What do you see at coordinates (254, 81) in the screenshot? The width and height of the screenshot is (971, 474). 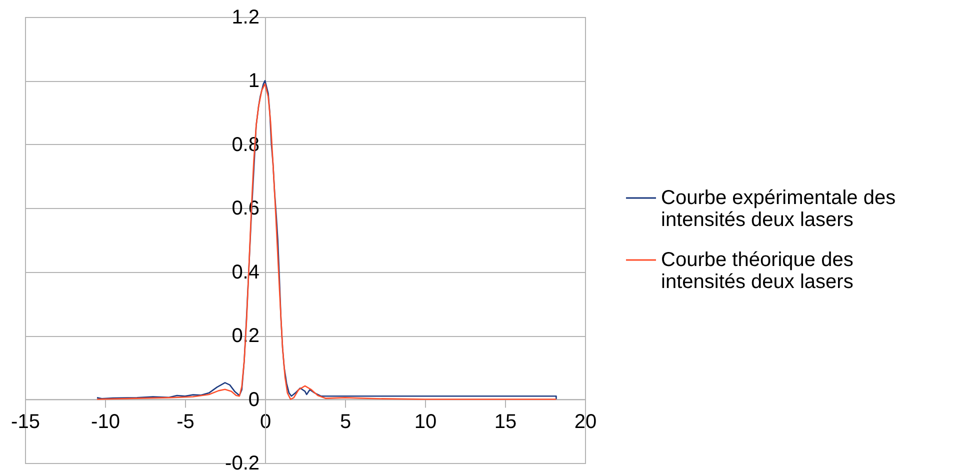 I see `y-tick-label: 1` at bounding box center [254, 81].